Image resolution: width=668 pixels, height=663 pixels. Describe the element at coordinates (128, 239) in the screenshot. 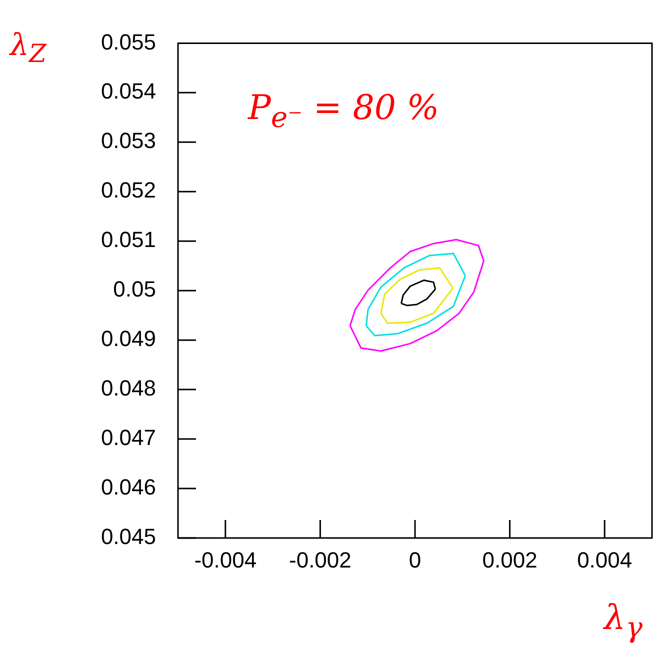

I see `y-tick-label: 0.051` at that location.